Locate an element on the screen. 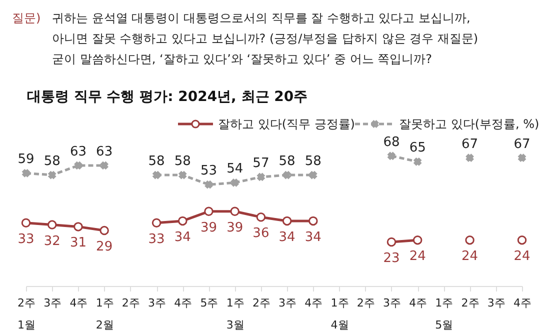 The width and height of the screenshot is (544, 335). data-label: 68 is located at coordinates (391, 142).